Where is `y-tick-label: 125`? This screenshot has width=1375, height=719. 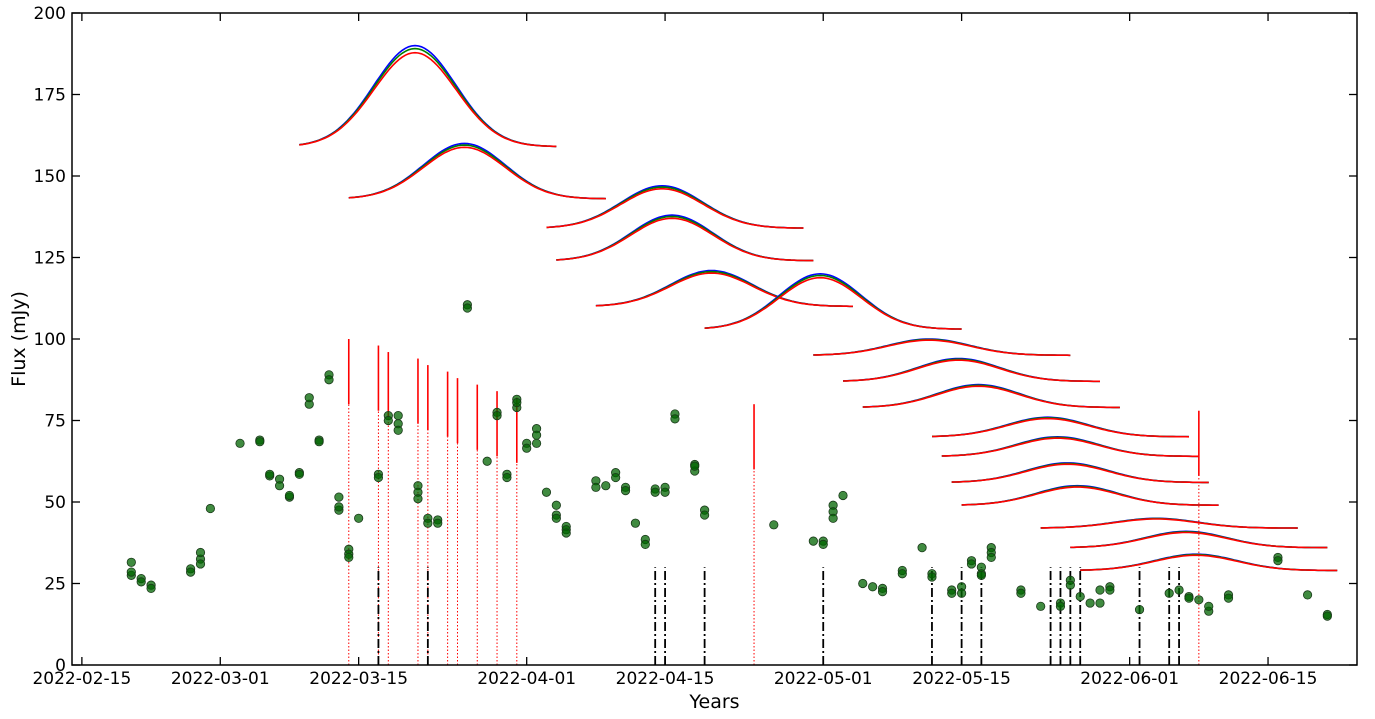
y-tick-label: 125 is located at coordinates (50, 259).